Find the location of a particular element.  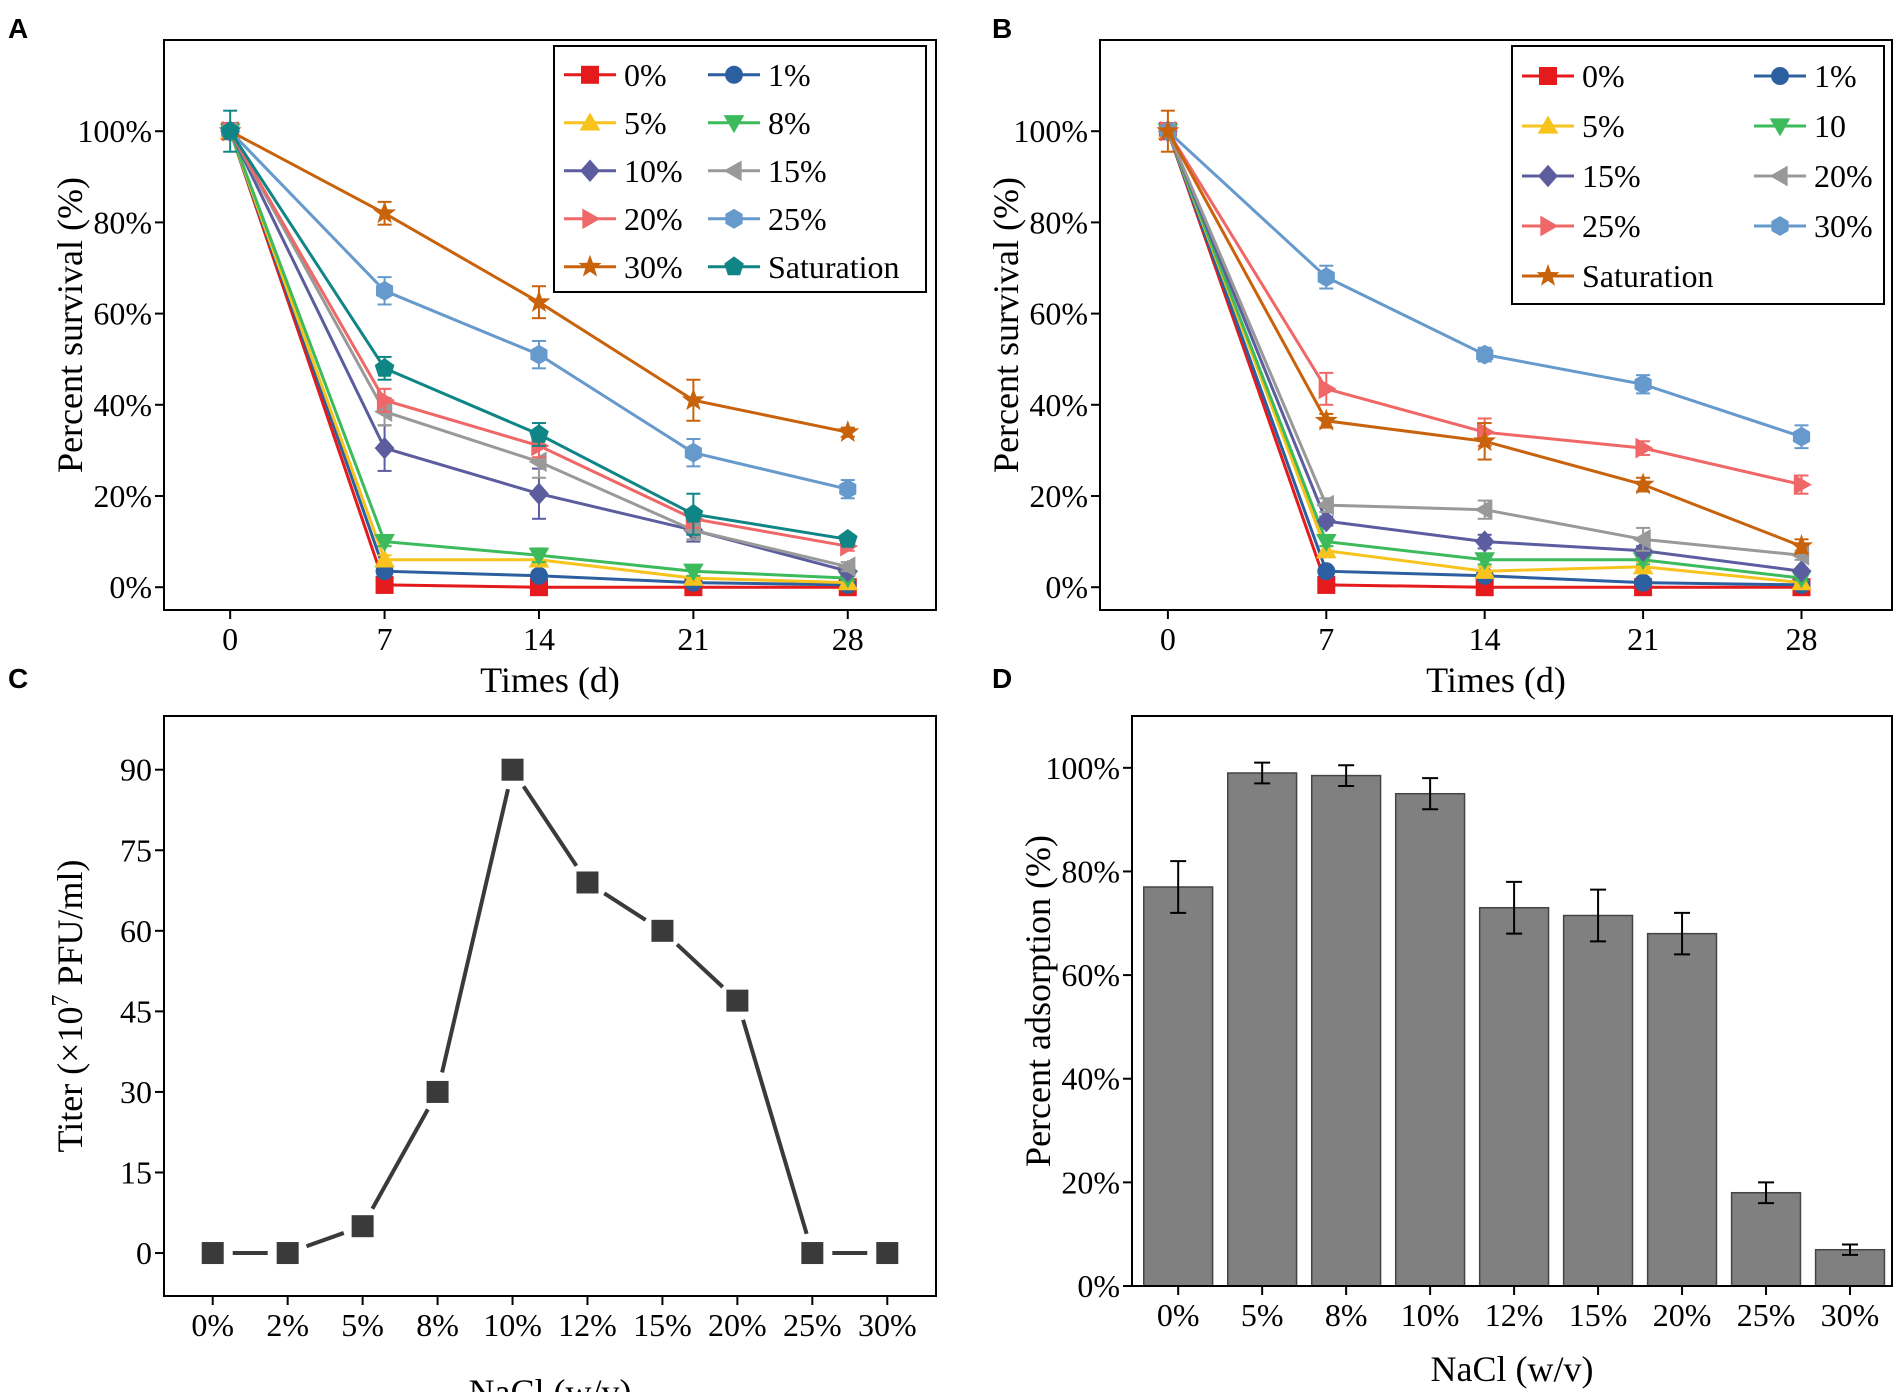

panel-label-d: D is located at coordinates (1002, 678).